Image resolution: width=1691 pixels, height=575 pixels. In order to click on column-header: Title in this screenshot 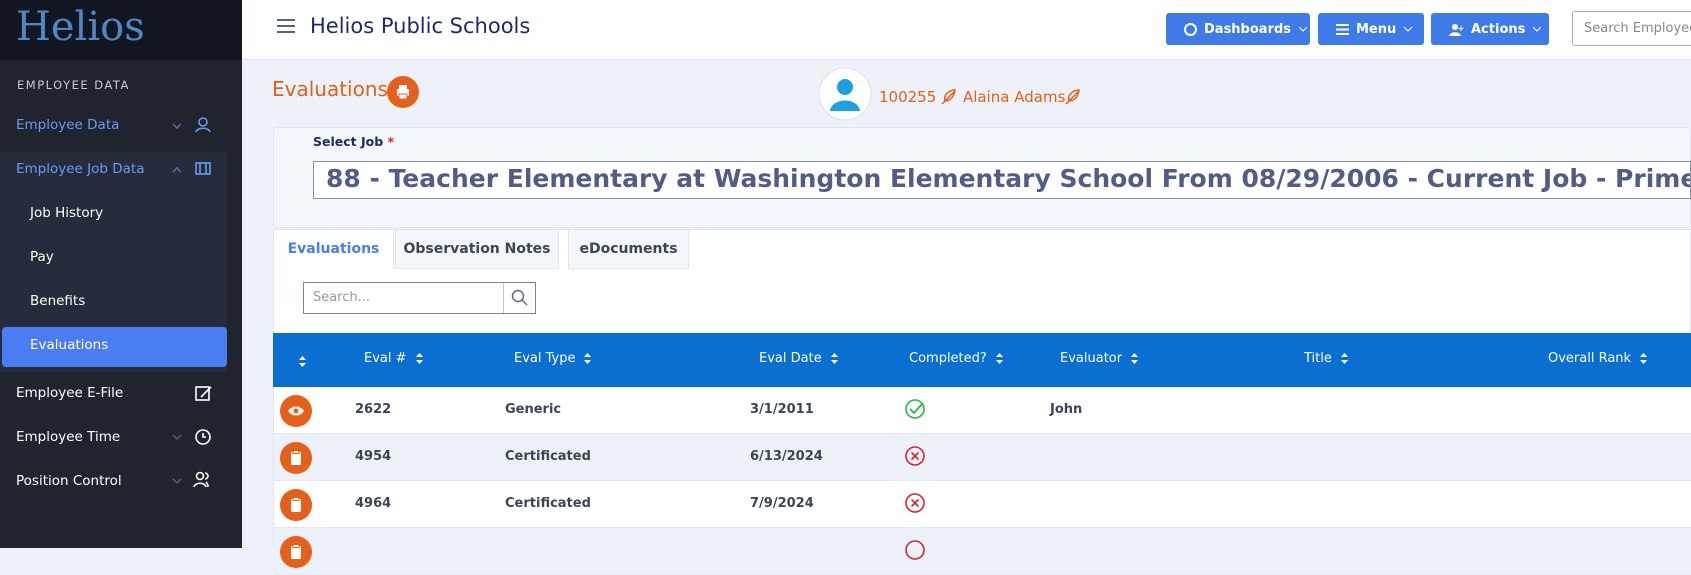, I will do `click(1326, 358)`.